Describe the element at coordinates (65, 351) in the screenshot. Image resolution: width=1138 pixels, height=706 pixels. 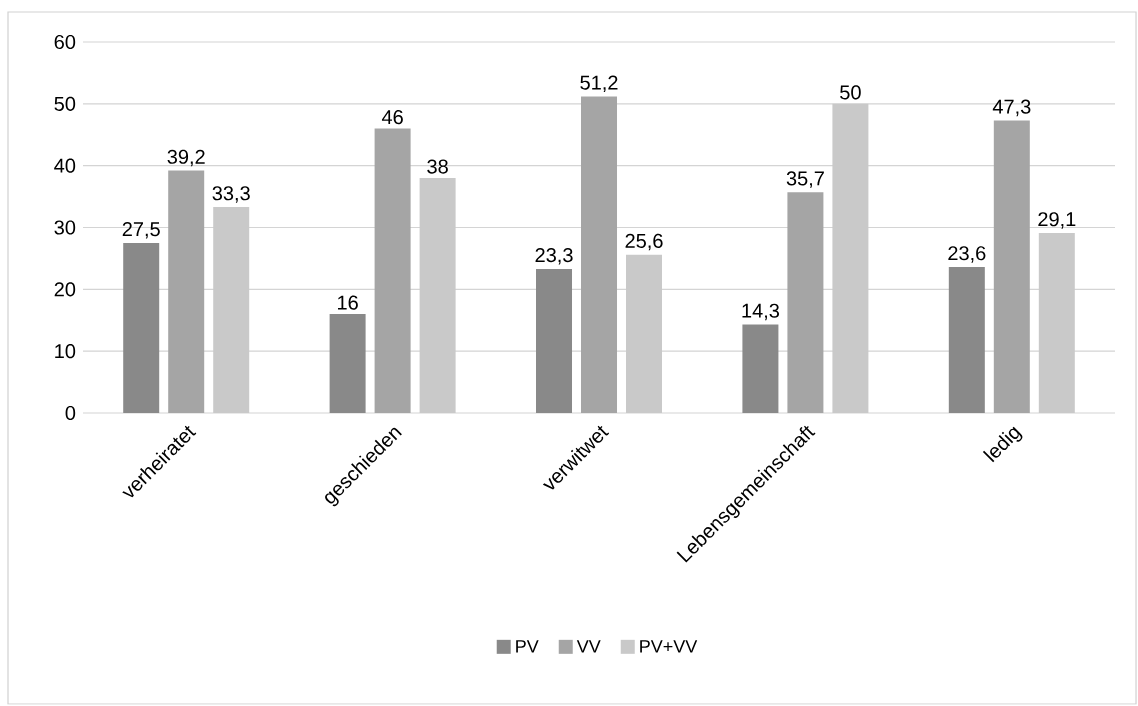
I see `y-tick-label: 10` at that location.